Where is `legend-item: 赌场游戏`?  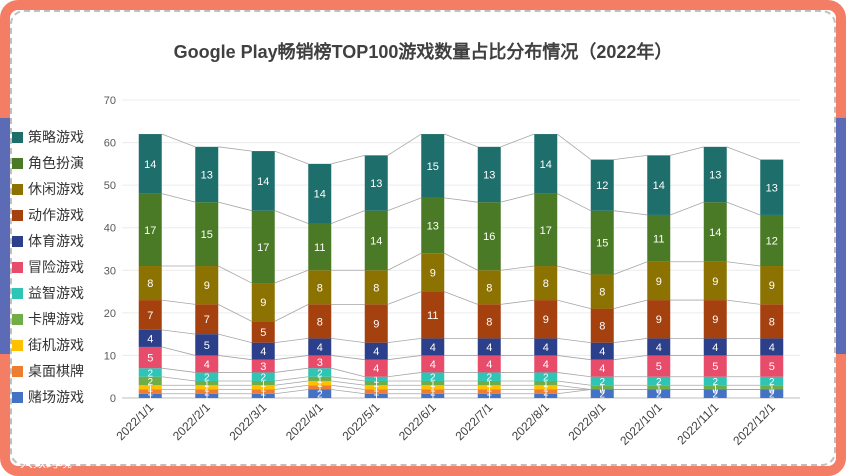
legend-item: 赌场游戏 is located at coordinates (48, 397).